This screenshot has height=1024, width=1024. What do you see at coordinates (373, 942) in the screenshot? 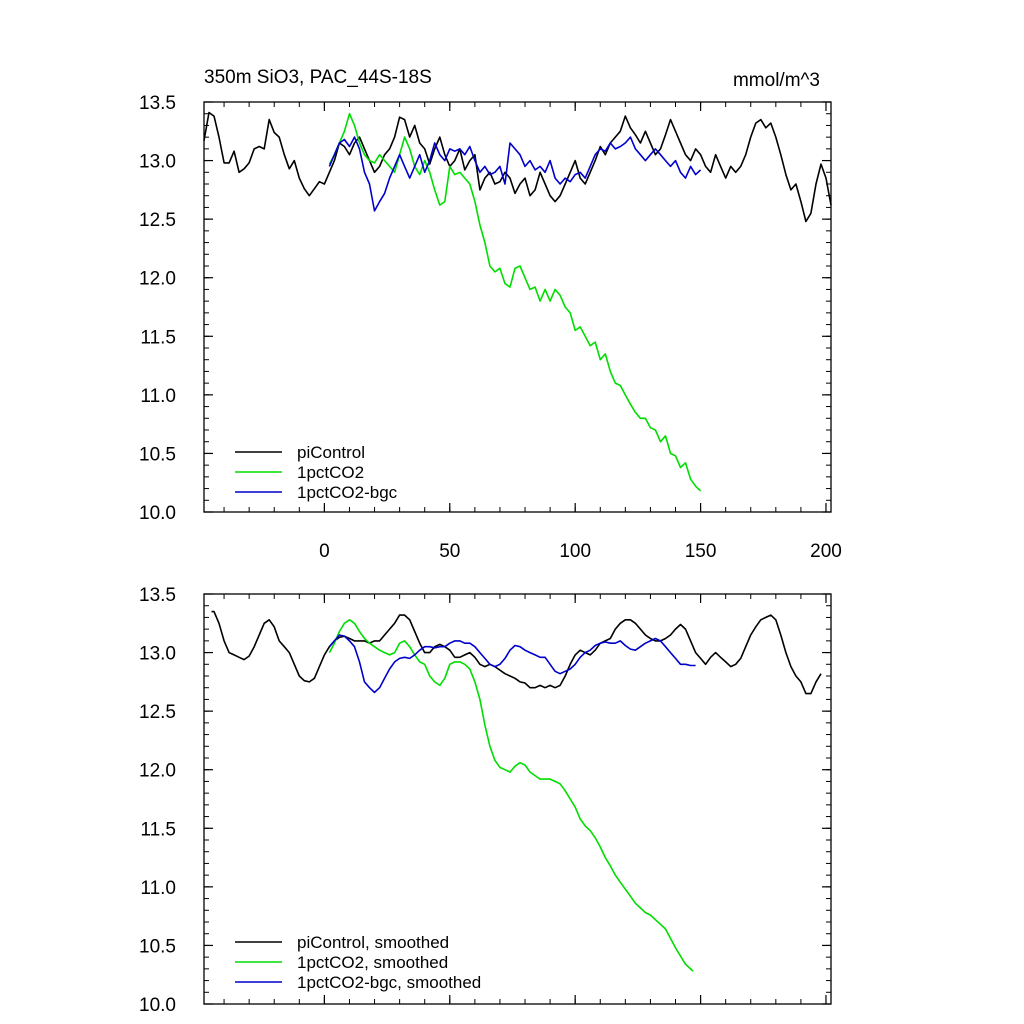
I see `legend-label-0: piControl, smoothed` at bounding box center [373, 942].